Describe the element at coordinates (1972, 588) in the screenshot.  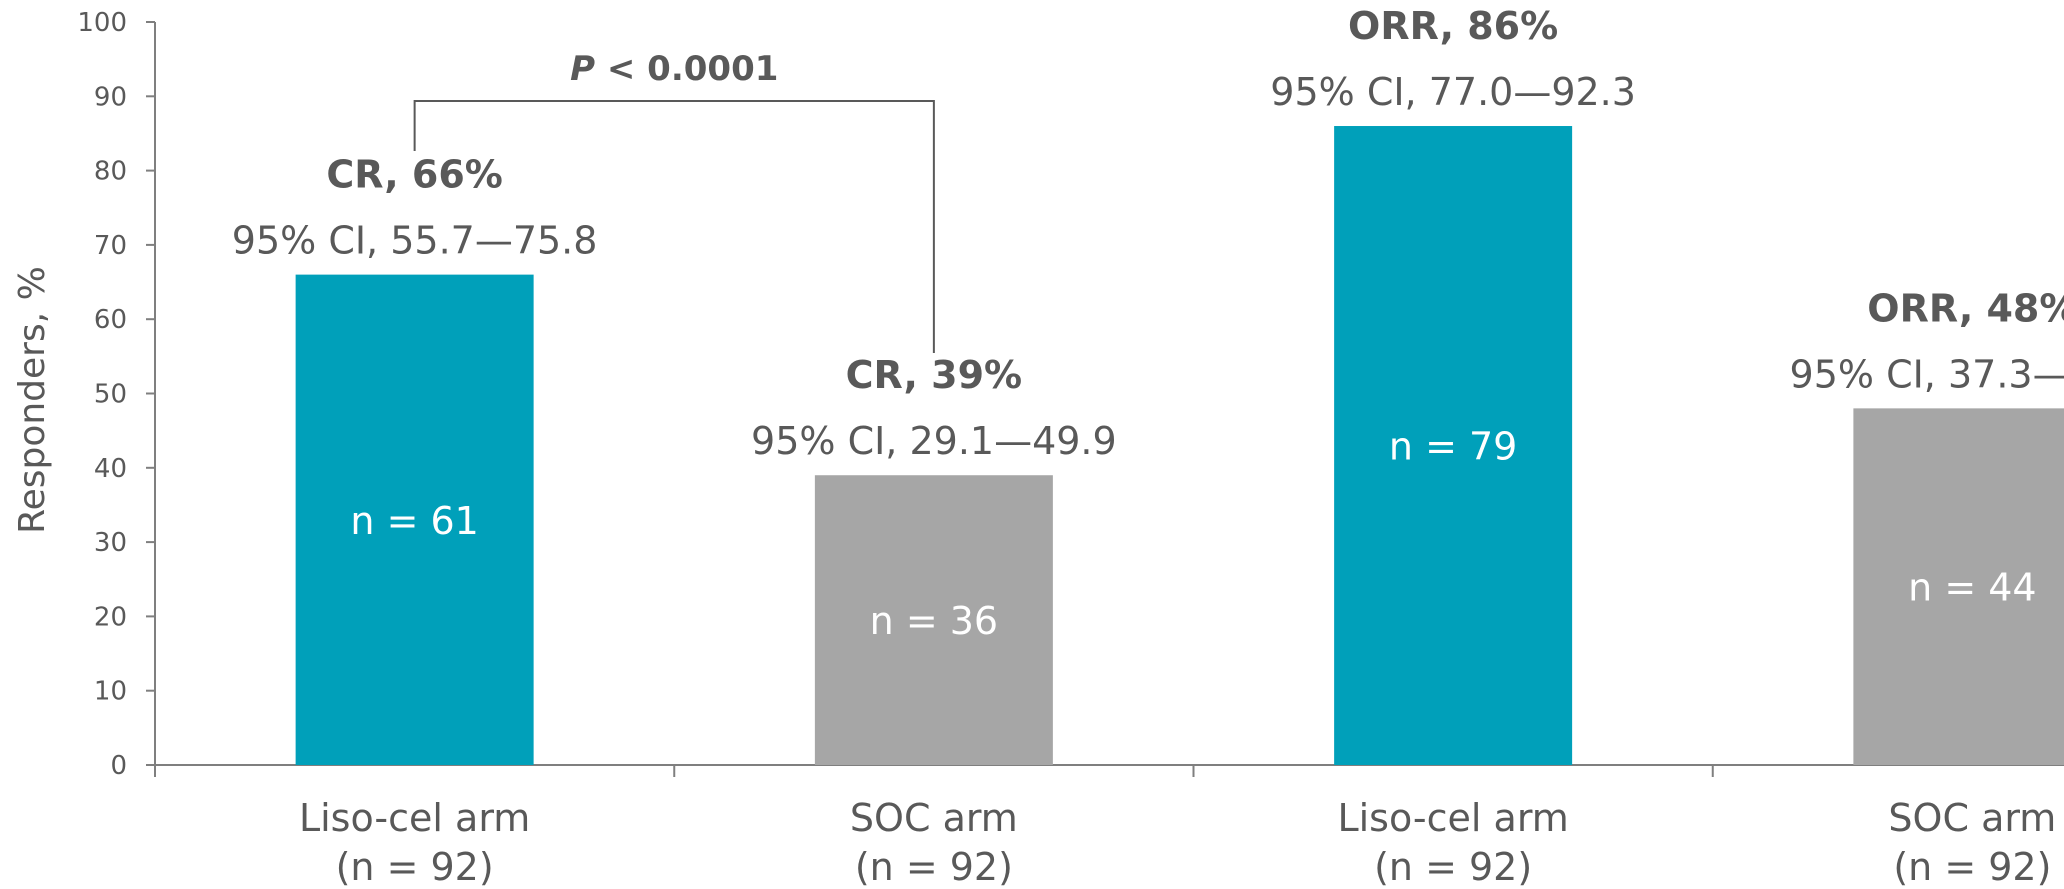
I see `bar-count-label: n = 44` at that location.